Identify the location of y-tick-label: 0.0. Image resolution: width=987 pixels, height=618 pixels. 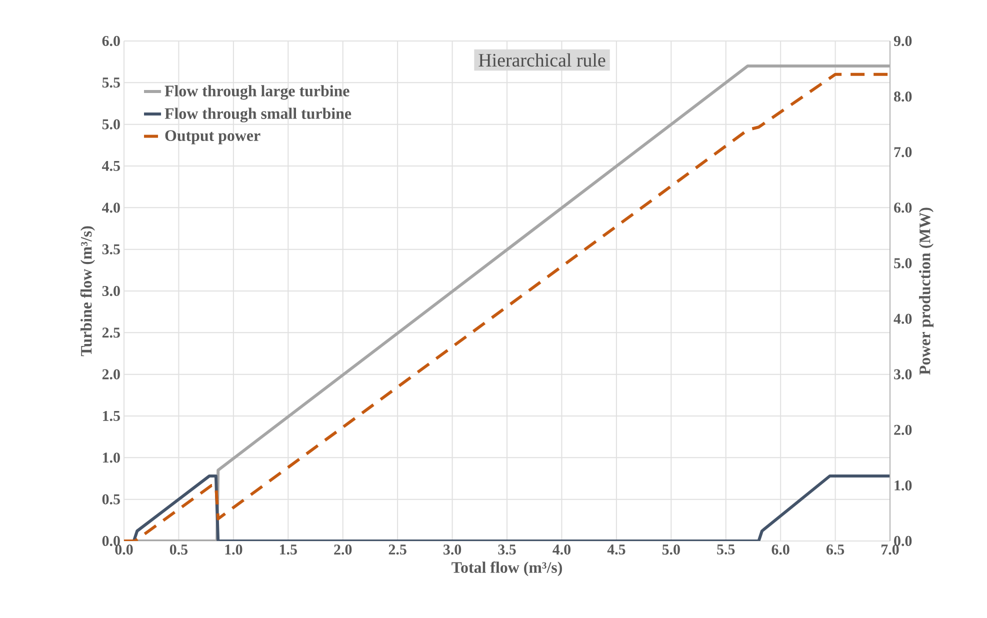
(111, 541).